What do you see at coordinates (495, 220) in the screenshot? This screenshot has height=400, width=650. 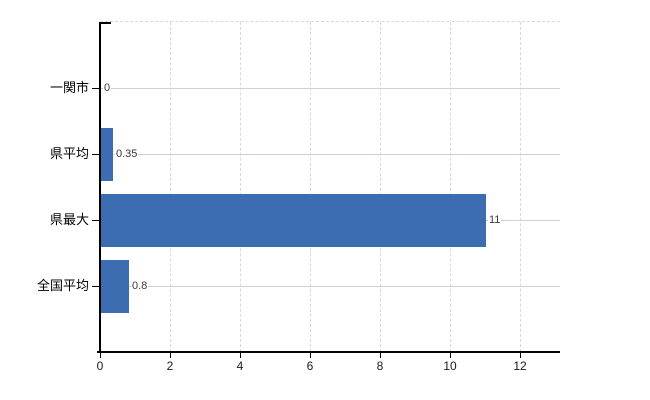 I see `bar-value-label: 11` at bounding box center [495, 220].